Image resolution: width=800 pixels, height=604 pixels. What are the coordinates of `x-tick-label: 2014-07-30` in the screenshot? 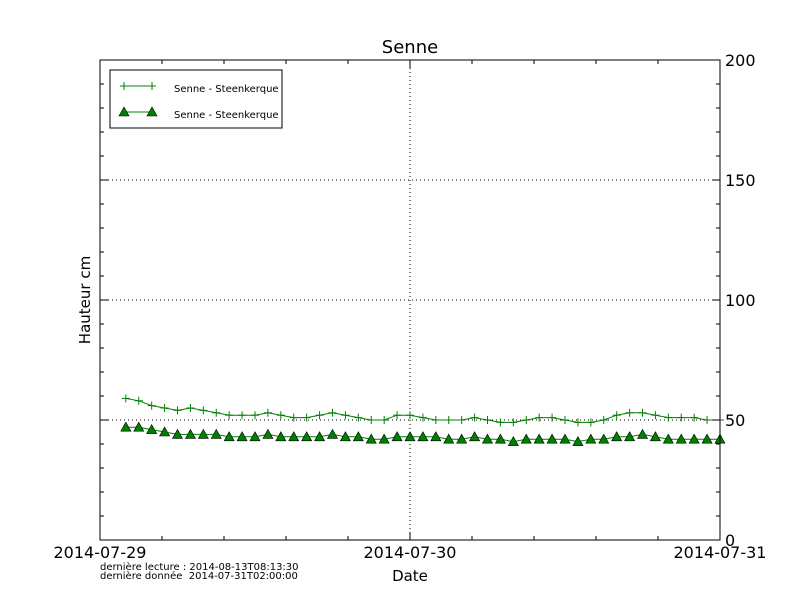 It's located at (410, 552).